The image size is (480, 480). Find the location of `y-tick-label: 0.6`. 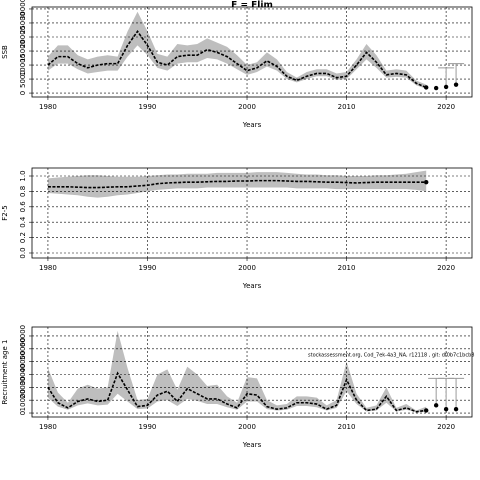

y-tick-label: 0.6 is located at coordinates (23, 207).